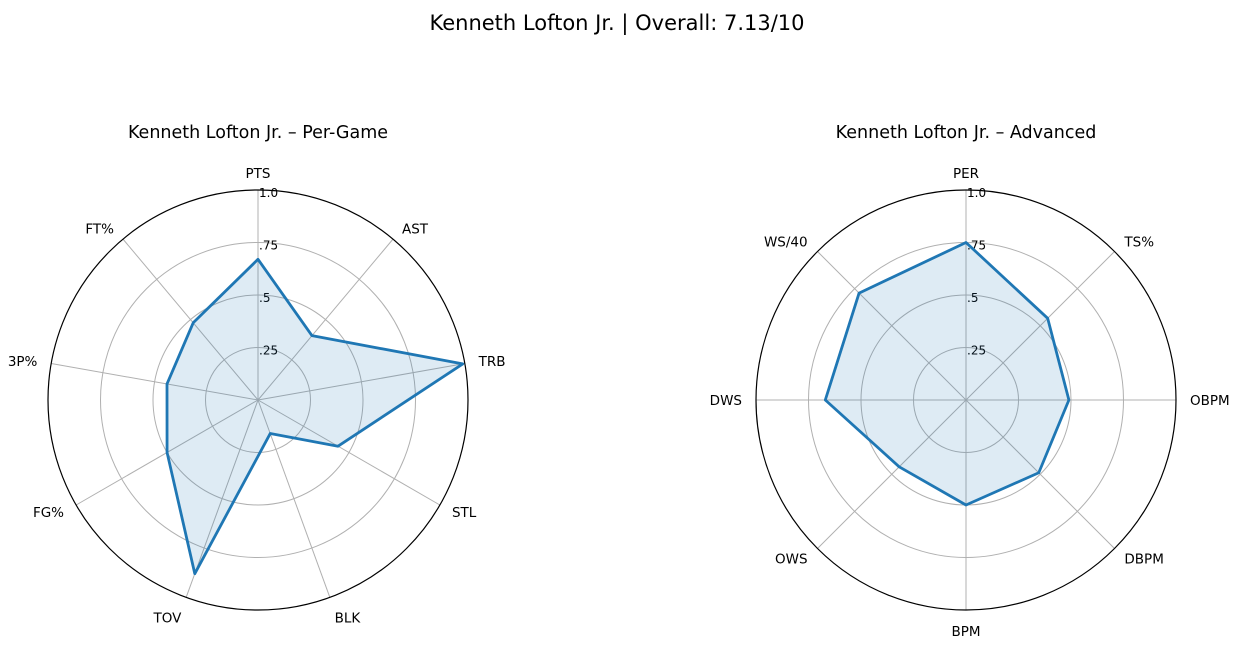  Describe the element at coordinates (167, 384) in the screenshot. I see `data-point-3p-pct` at that location.